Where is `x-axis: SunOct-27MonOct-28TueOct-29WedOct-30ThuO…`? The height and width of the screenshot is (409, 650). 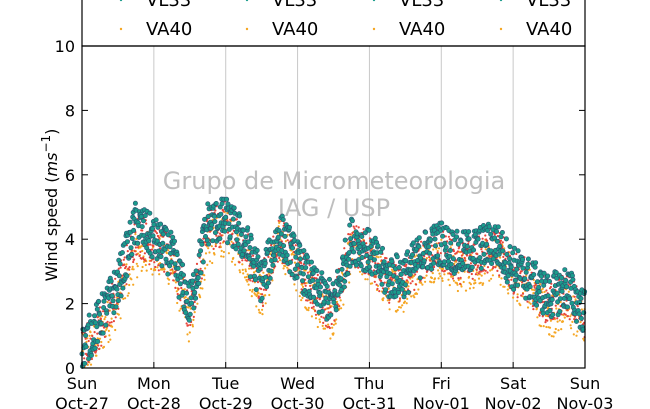 x-axis: SunOct-27MonOct-28TueOct-29WedOct-30ThuO… is located at coordinates (334, 385).